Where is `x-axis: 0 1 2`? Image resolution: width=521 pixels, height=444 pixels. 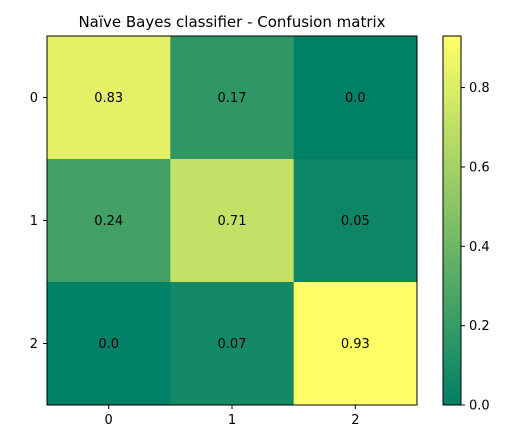 x-axis: 0 1 2 is located at coordinates (232, 416).